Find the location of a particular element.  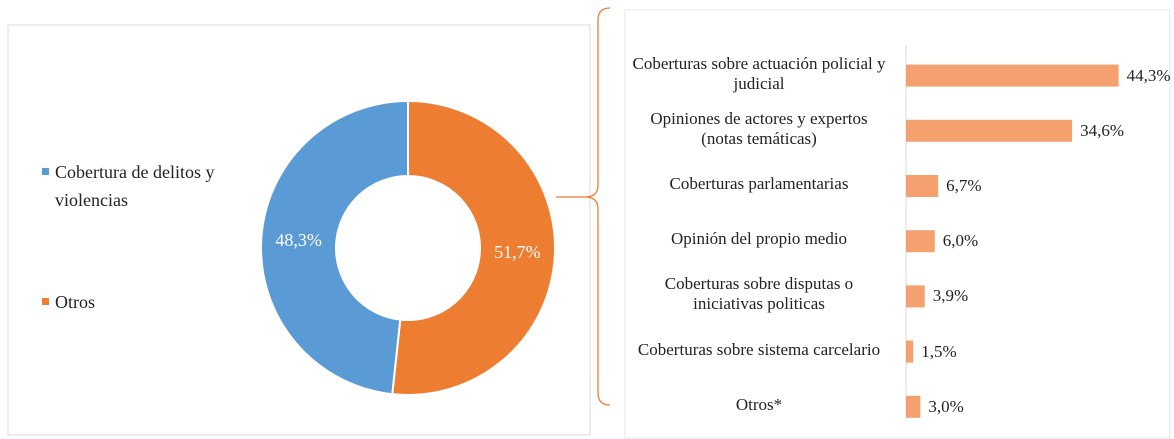

value-label: 6,0% is located at coordinates (960, 241).